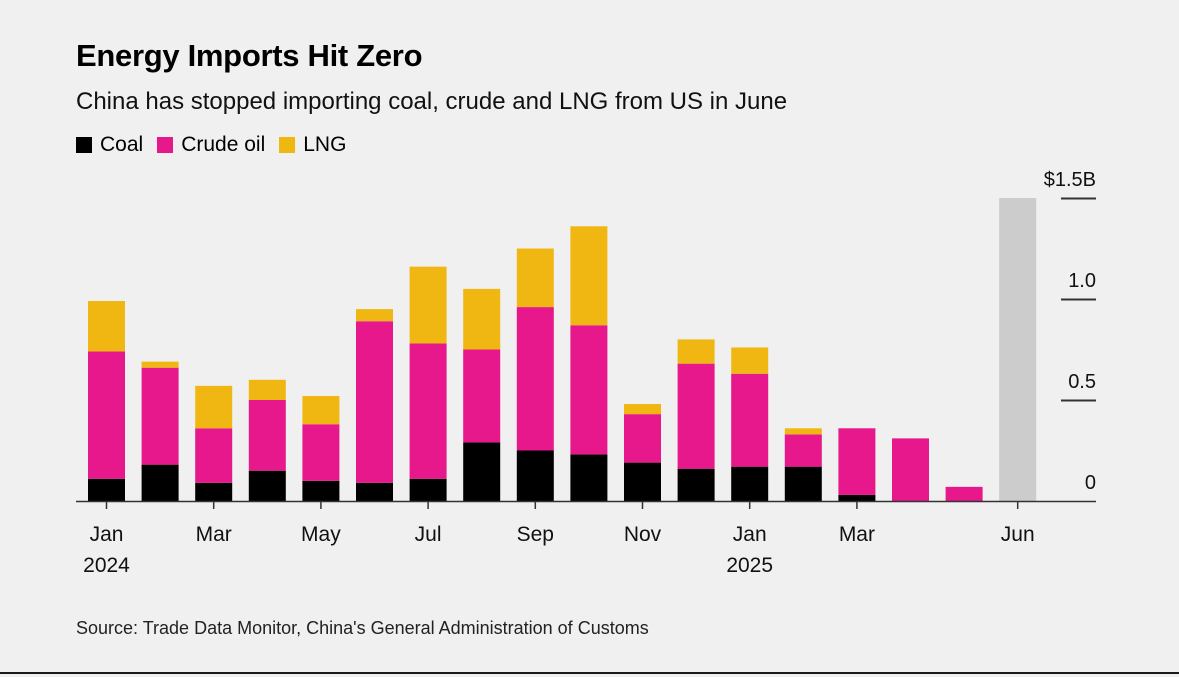 This screenshot has width=1179, height=677. What do you see at coordinates (1018, 534) in the screenshot?
I see `x-tick-label-17: Jun` at bounding box center [1018, 534].